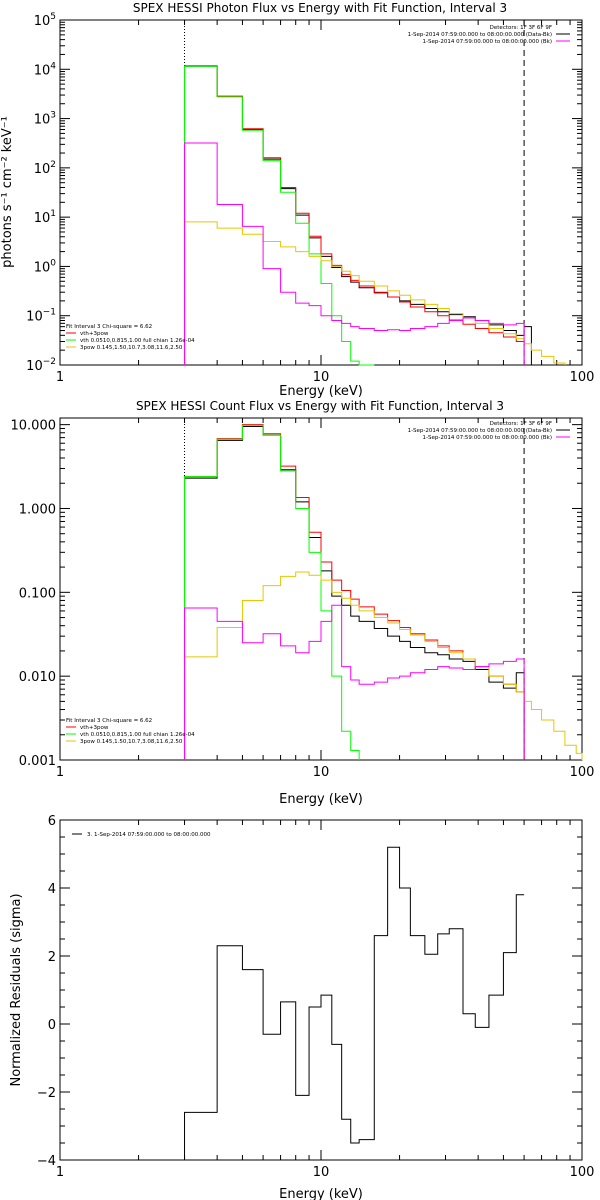  What do you see at coordinates (16, 989) in the screenshot?
I see `y-axis-label: Normalized Residuals (sigma)` at bounding box center [16, 989].